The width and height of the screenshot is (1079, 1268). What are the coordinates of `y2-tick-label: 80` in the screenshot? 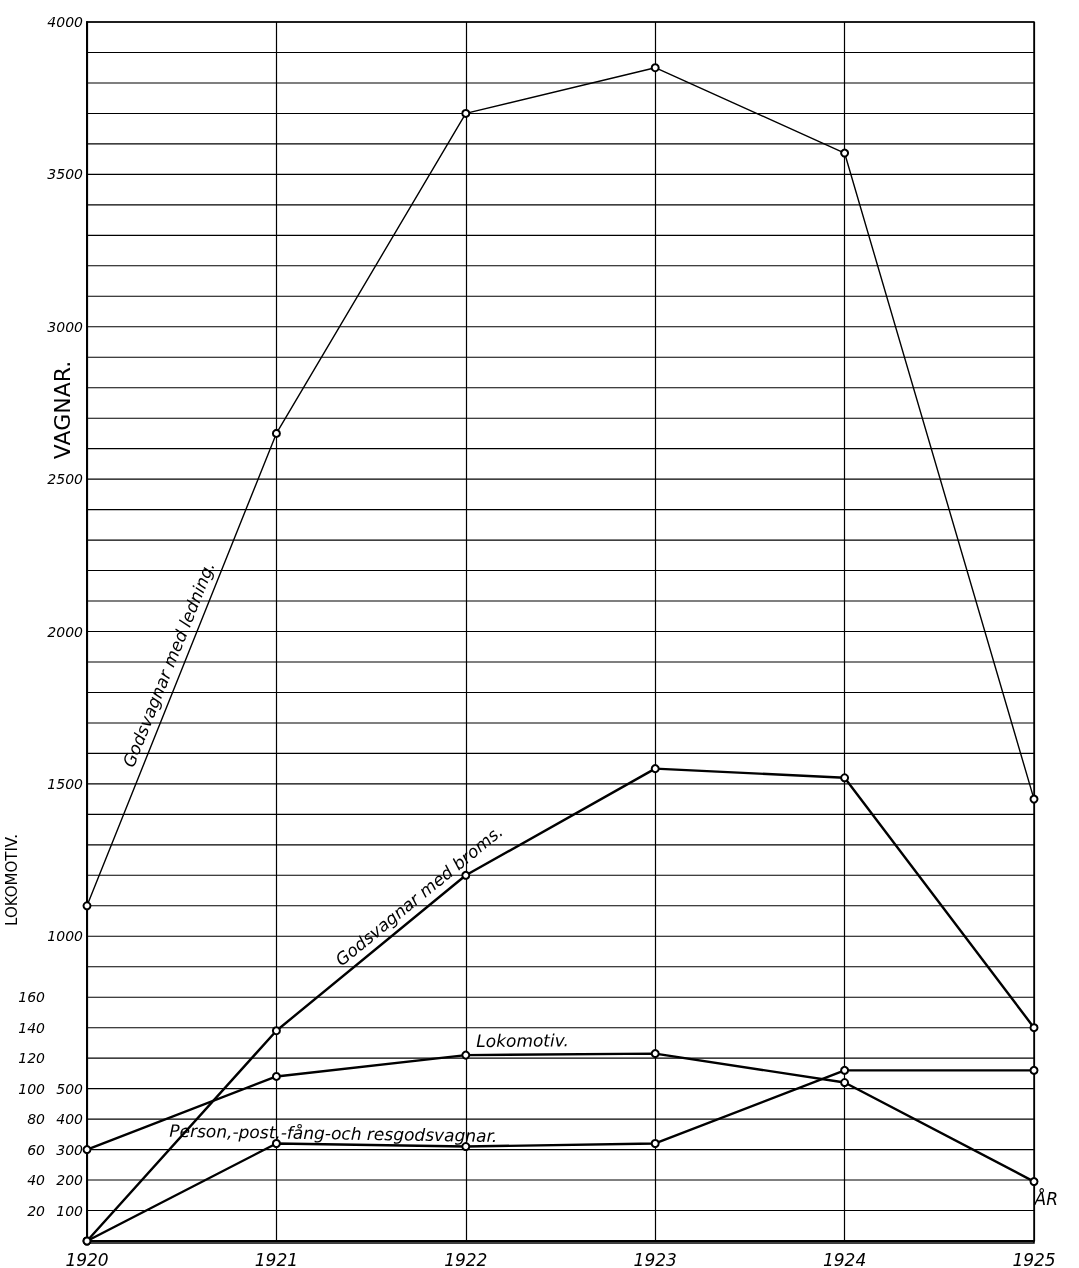 It's located at (36, 1119).